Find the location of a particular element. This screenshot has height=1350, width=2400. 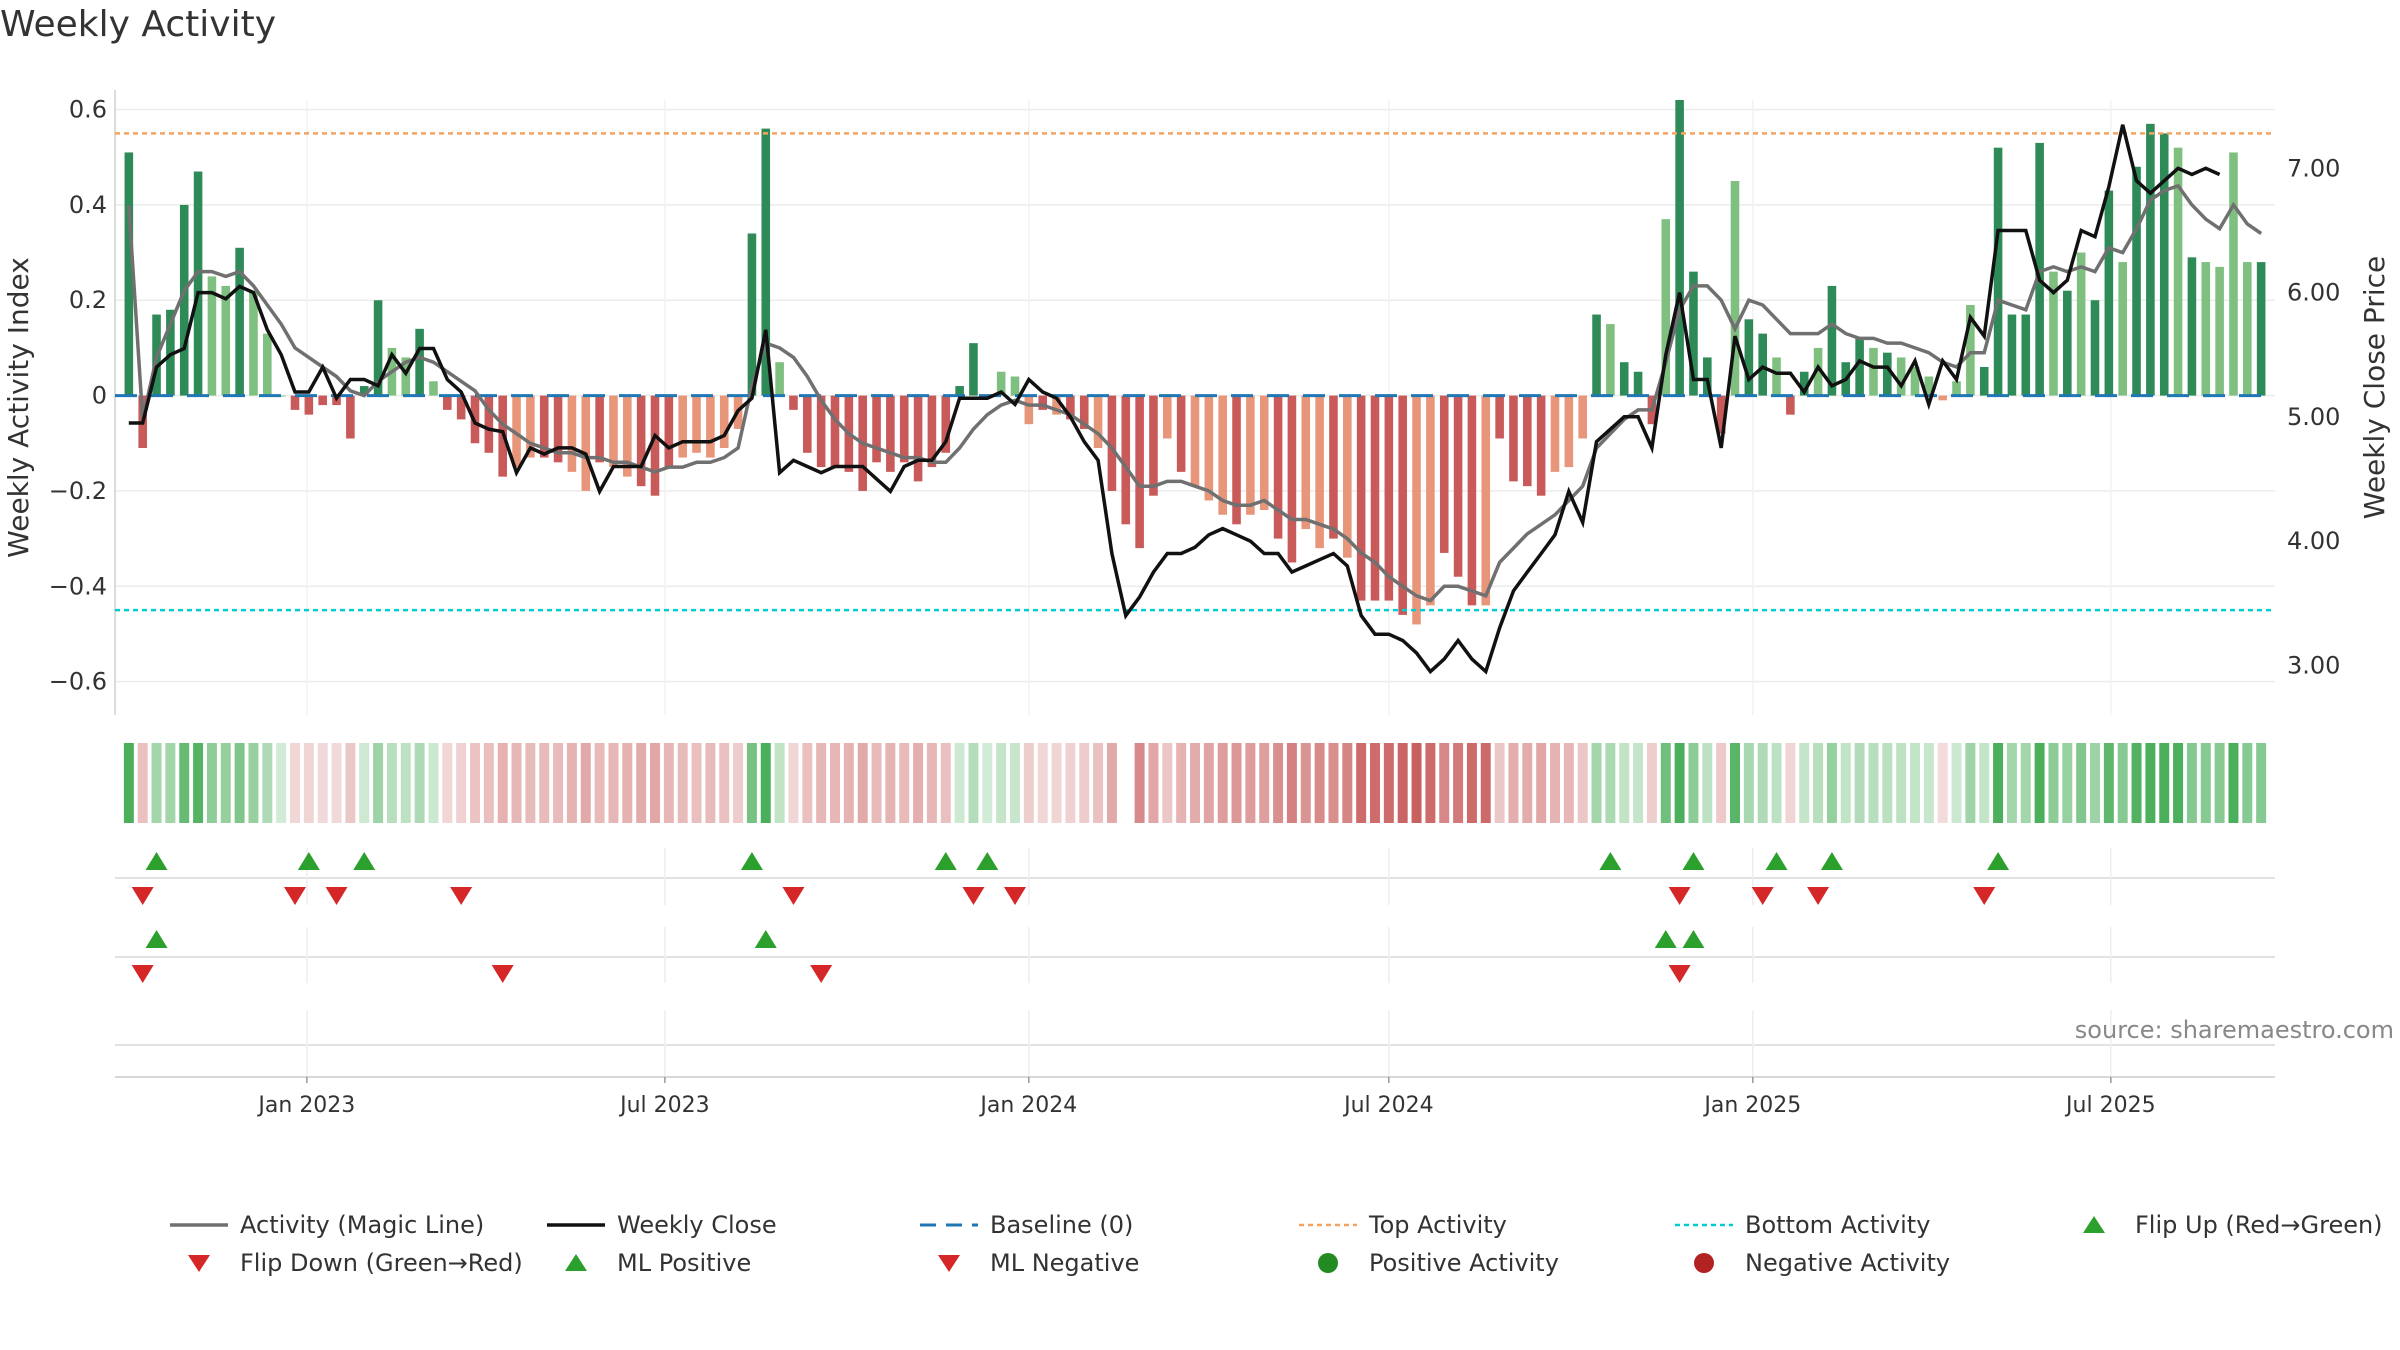

left-tick-label: −0.6 is located at coordinates (78, 682).